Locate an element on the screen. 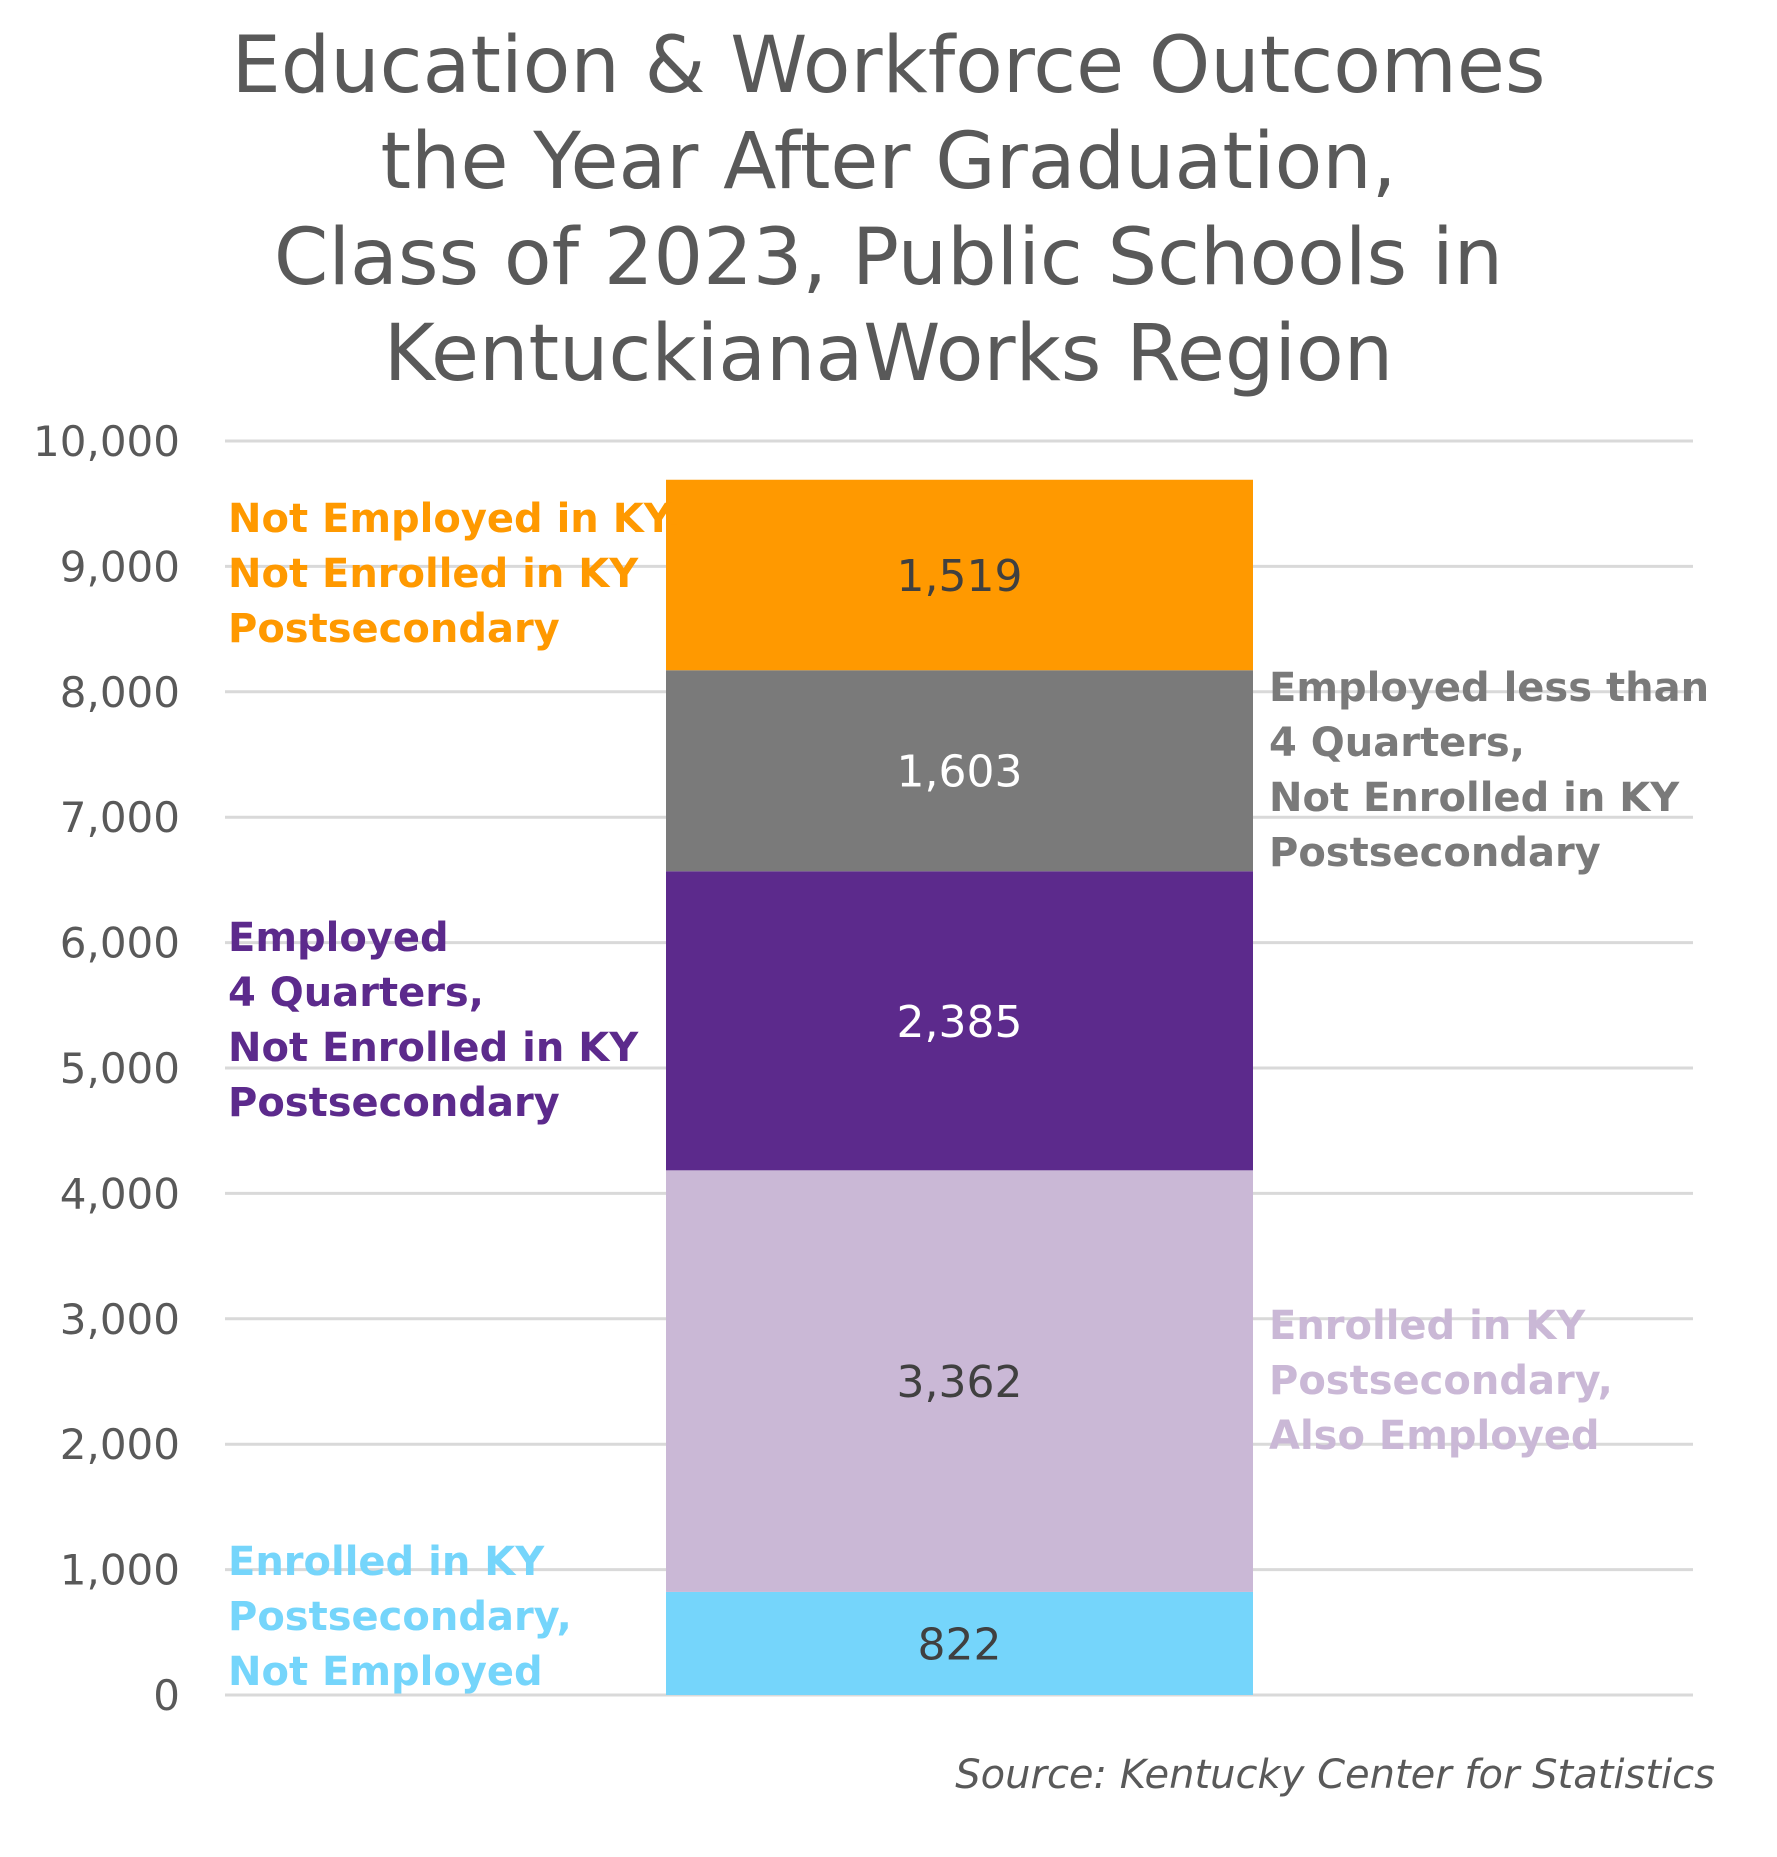 This screenshot has width=1777, height=1857. y-tick-label: 9,000 is located at coordinates (120, 566).